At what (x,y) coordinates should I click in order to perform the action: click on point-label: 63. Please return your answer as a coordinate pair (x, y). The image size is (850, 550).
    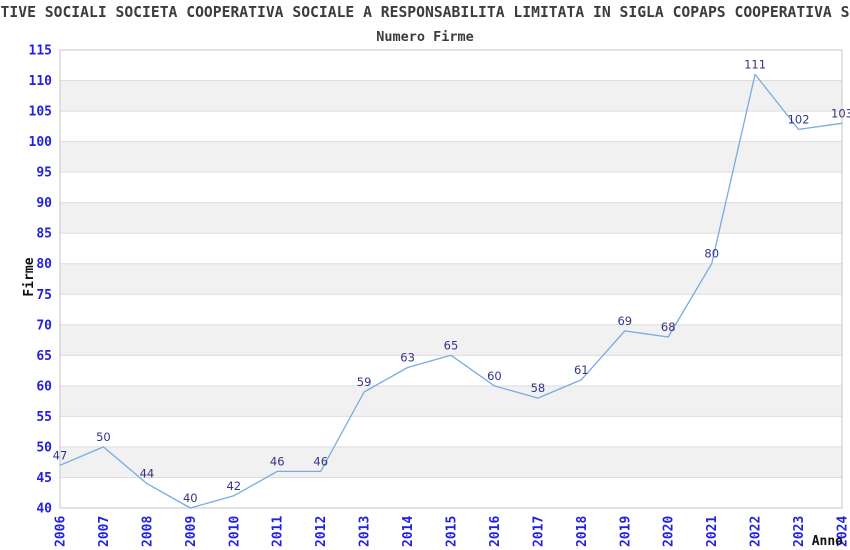
    Looking at the image, I should click on (407, 358).